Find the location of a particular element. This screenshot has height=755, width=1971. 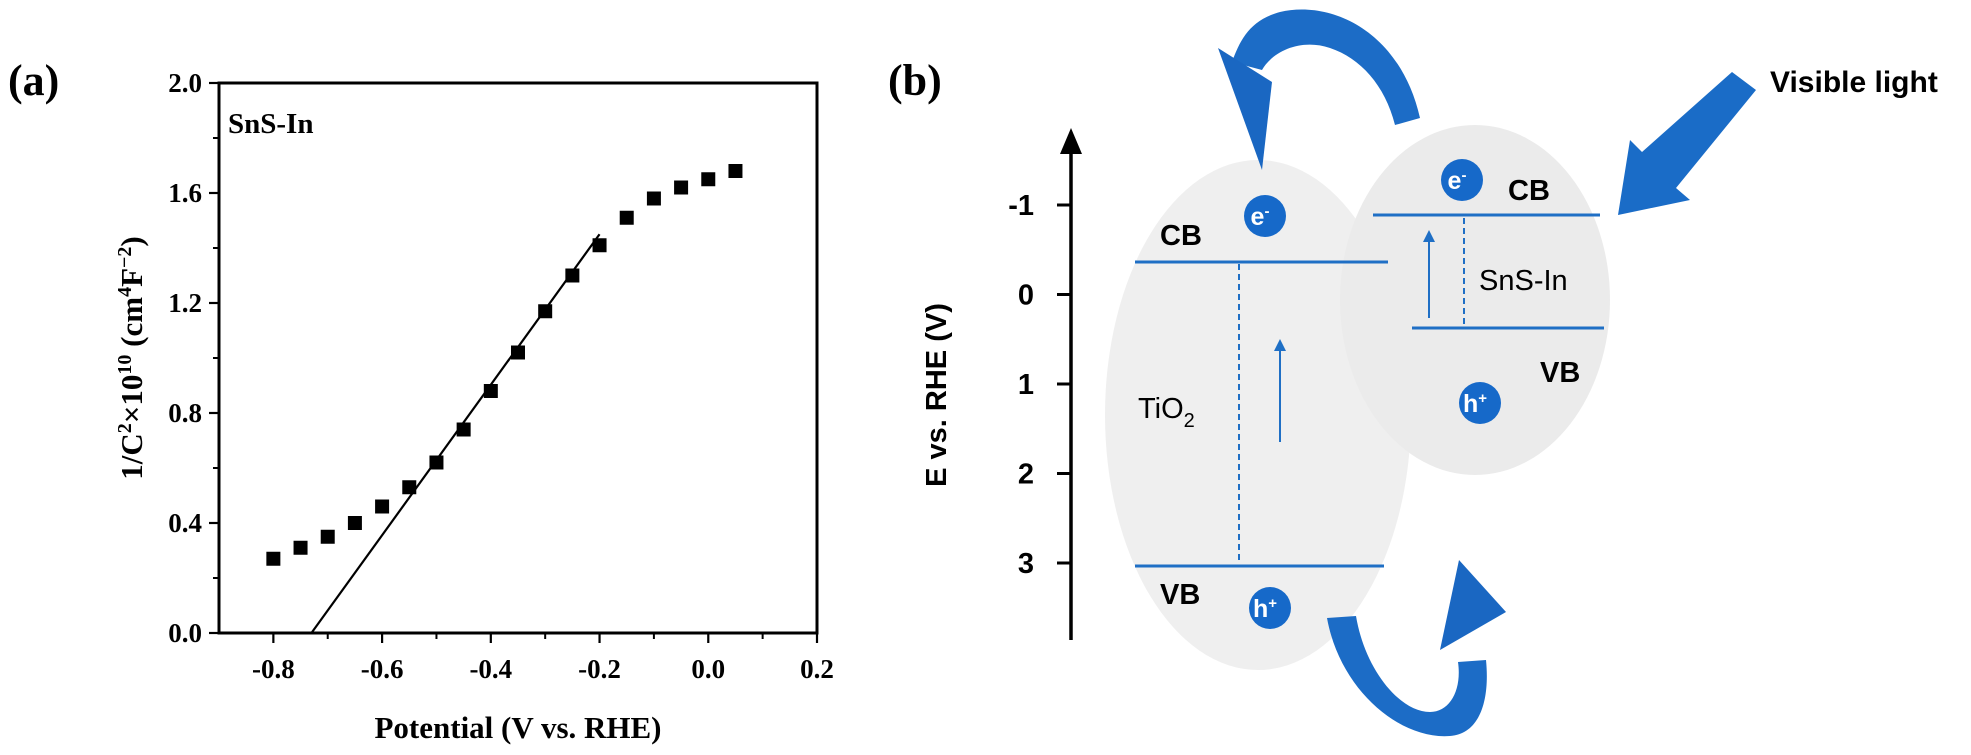

tio2-hole-badge: h+ is located at coordinates (1270, 608).